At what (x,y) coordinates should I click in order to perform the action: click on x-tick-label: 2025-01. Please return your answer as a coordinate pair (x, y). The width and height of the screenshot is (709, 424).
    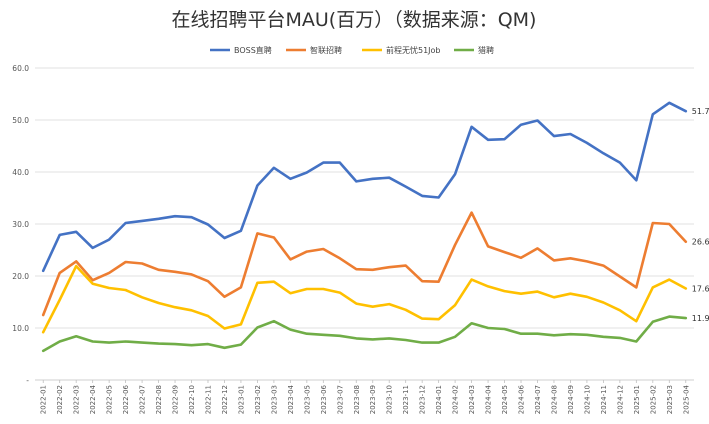
    Looking at the image, I should click on (637, 399).